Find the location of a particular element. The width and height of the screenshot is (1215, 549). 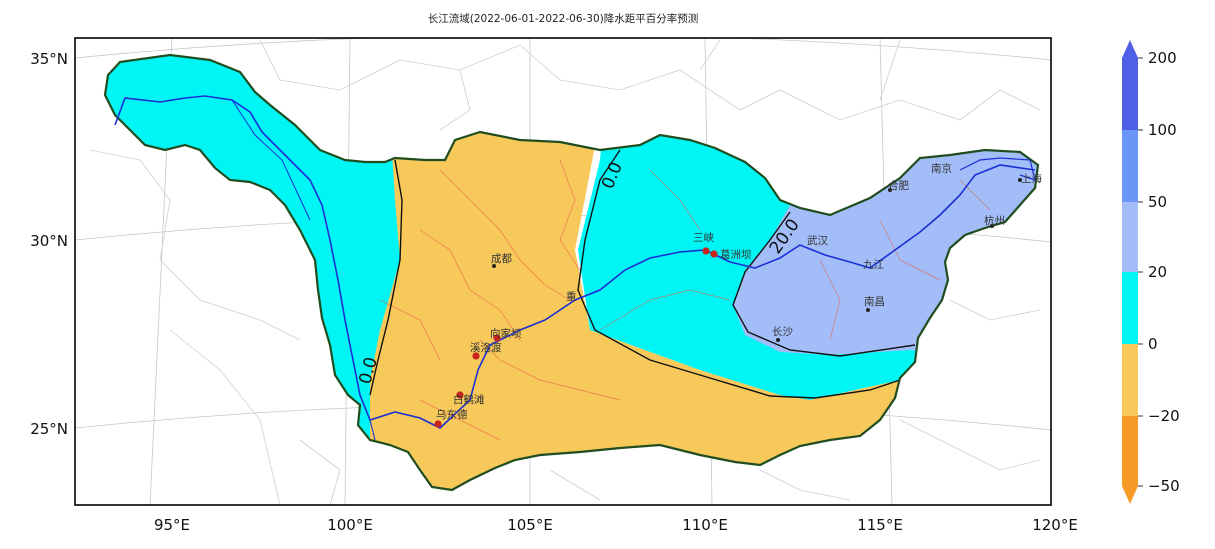

city-label: 九江 is located at coordinates (873, 265).